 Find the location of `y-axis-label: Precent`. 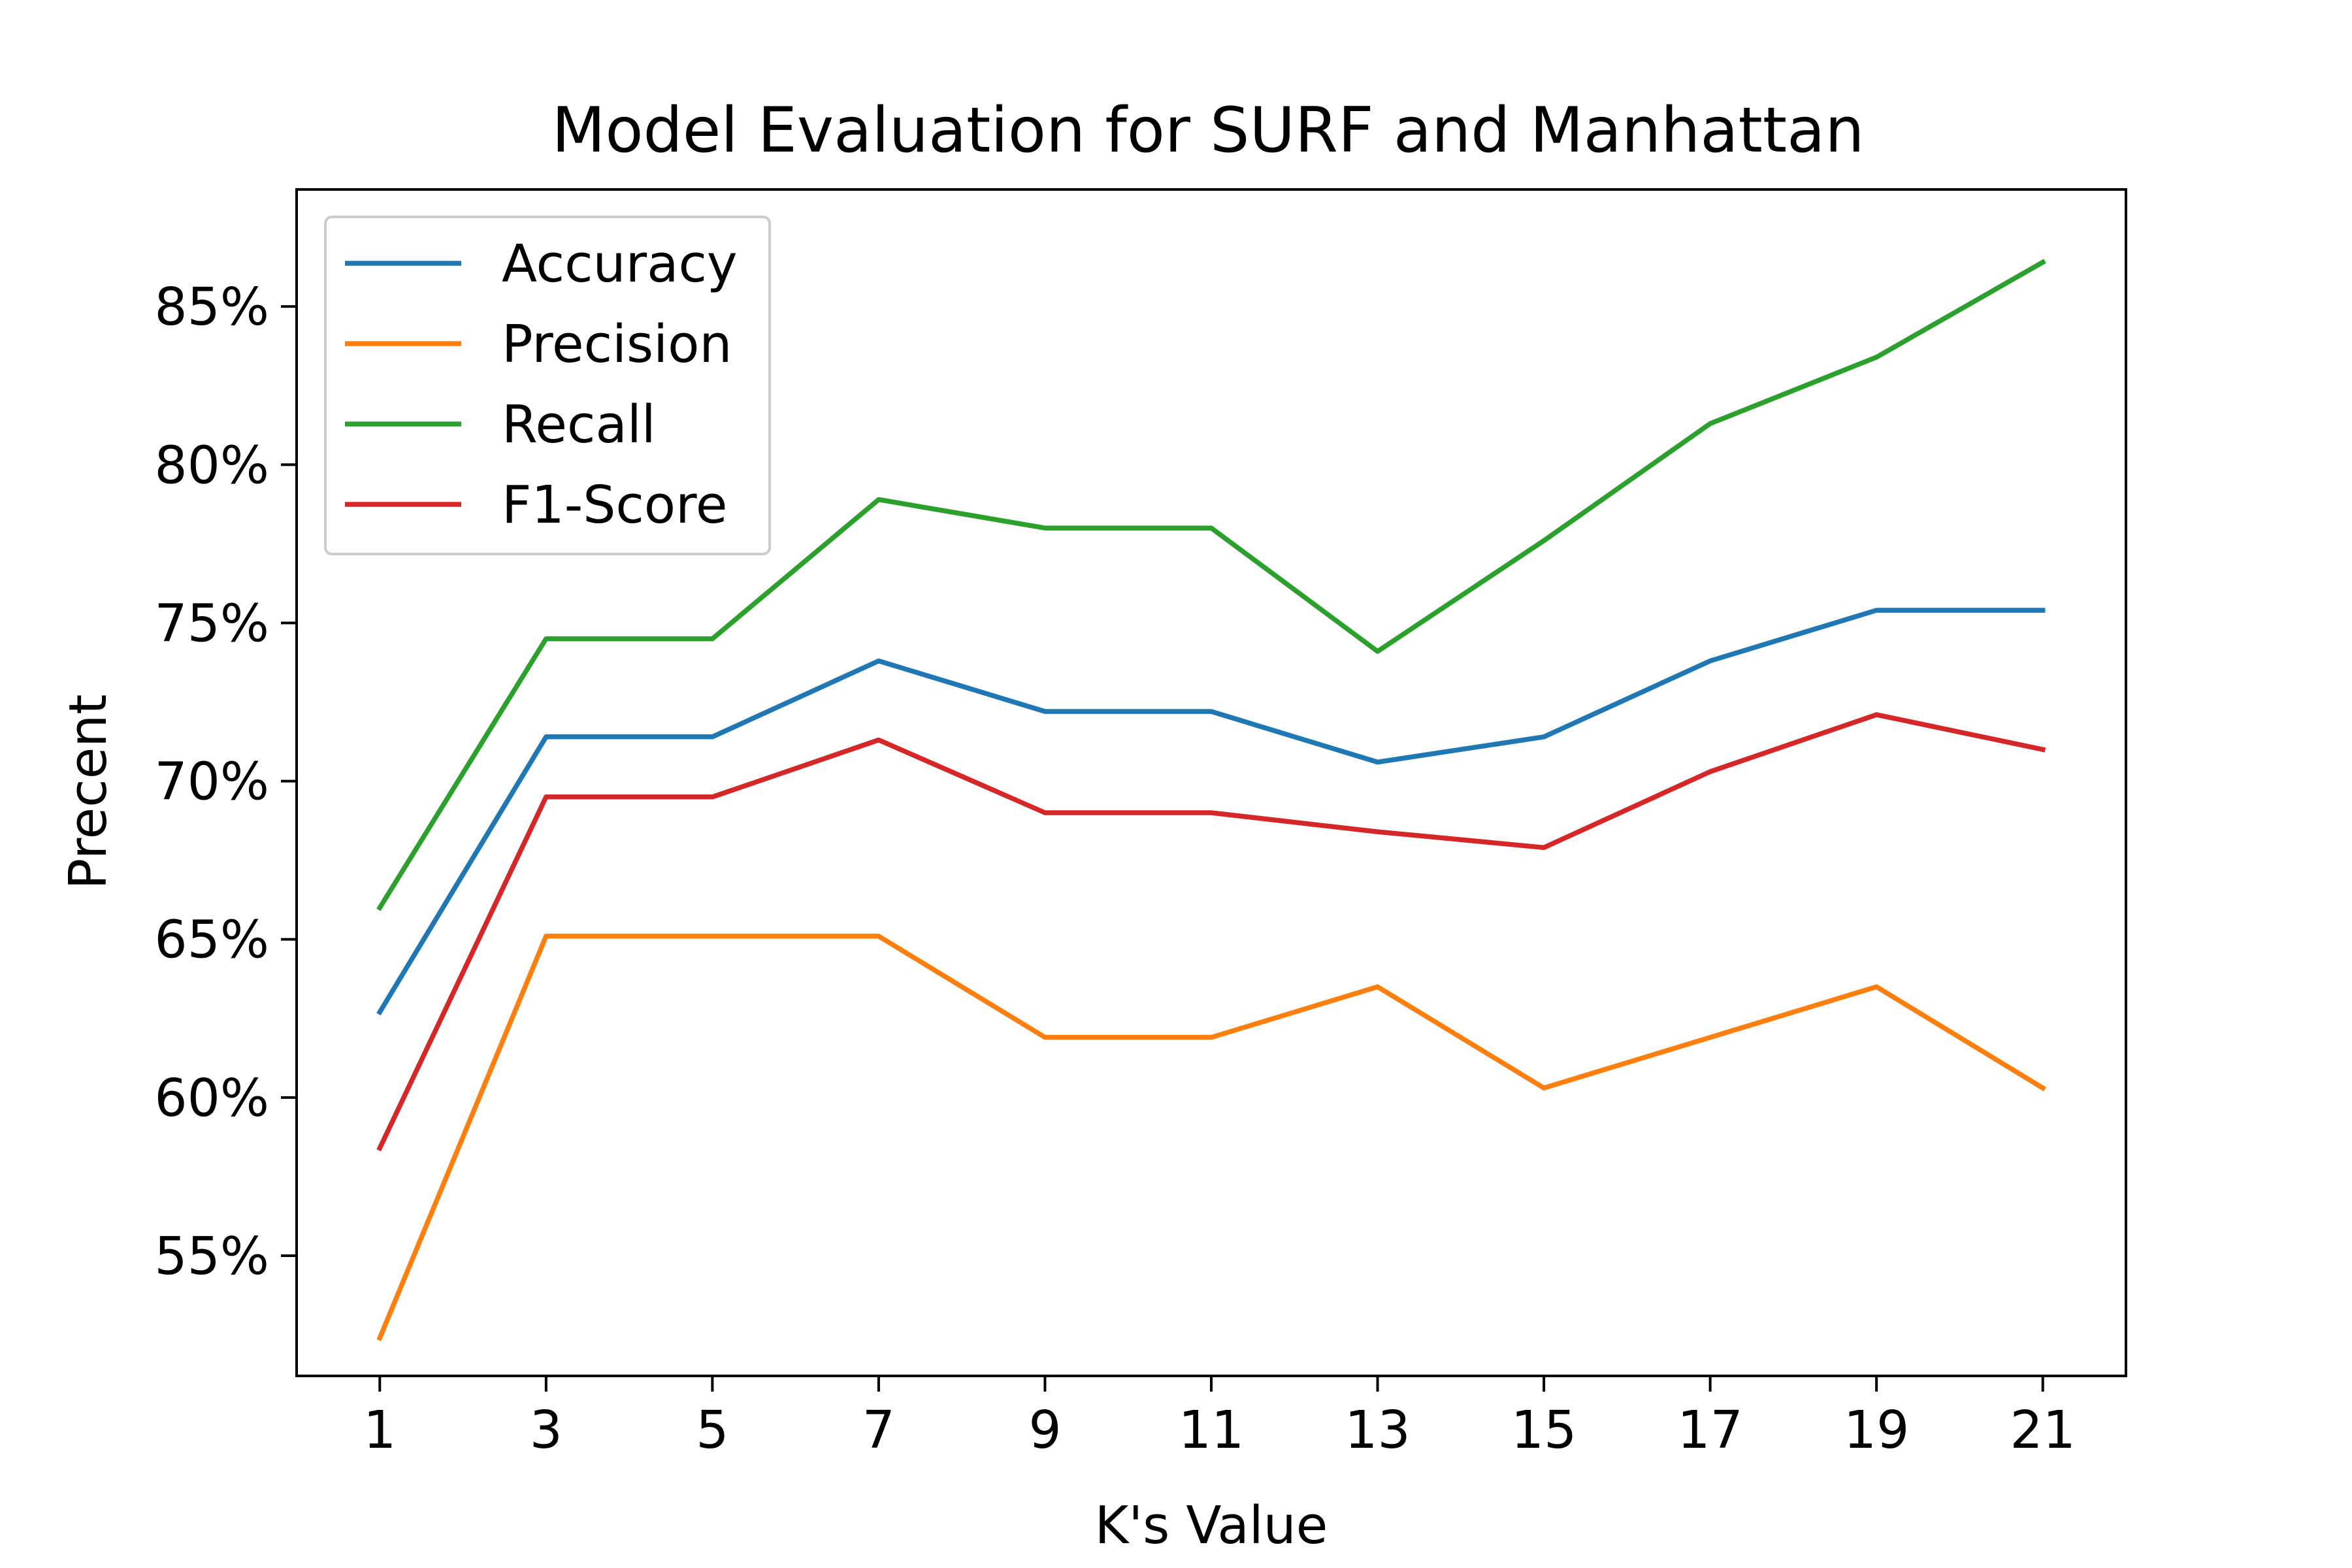

y-axis-label: Precent is located at coordinates (88, 792).